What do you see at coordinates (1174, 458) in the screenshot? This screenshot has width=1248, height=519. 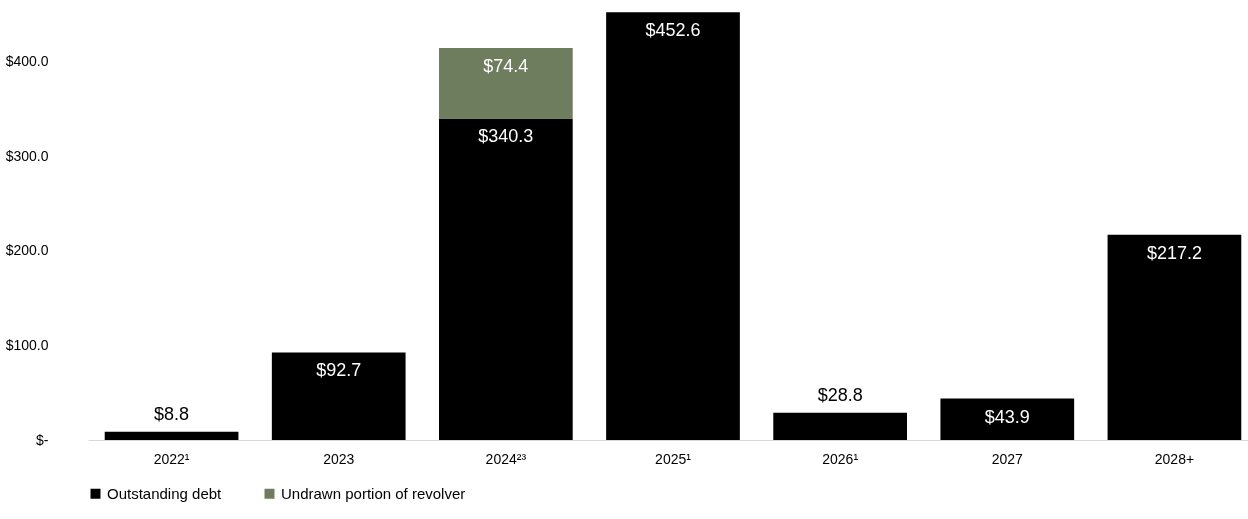 I see `x-tick-label: 2028+` at bounding box center [1174, 458].